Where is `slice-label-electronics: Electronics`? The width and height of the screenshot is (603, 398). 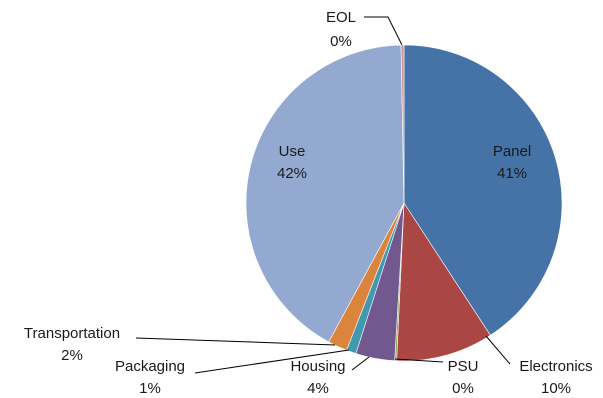 slice-label-electronics: Electronics is located at coordinates (555, 366).